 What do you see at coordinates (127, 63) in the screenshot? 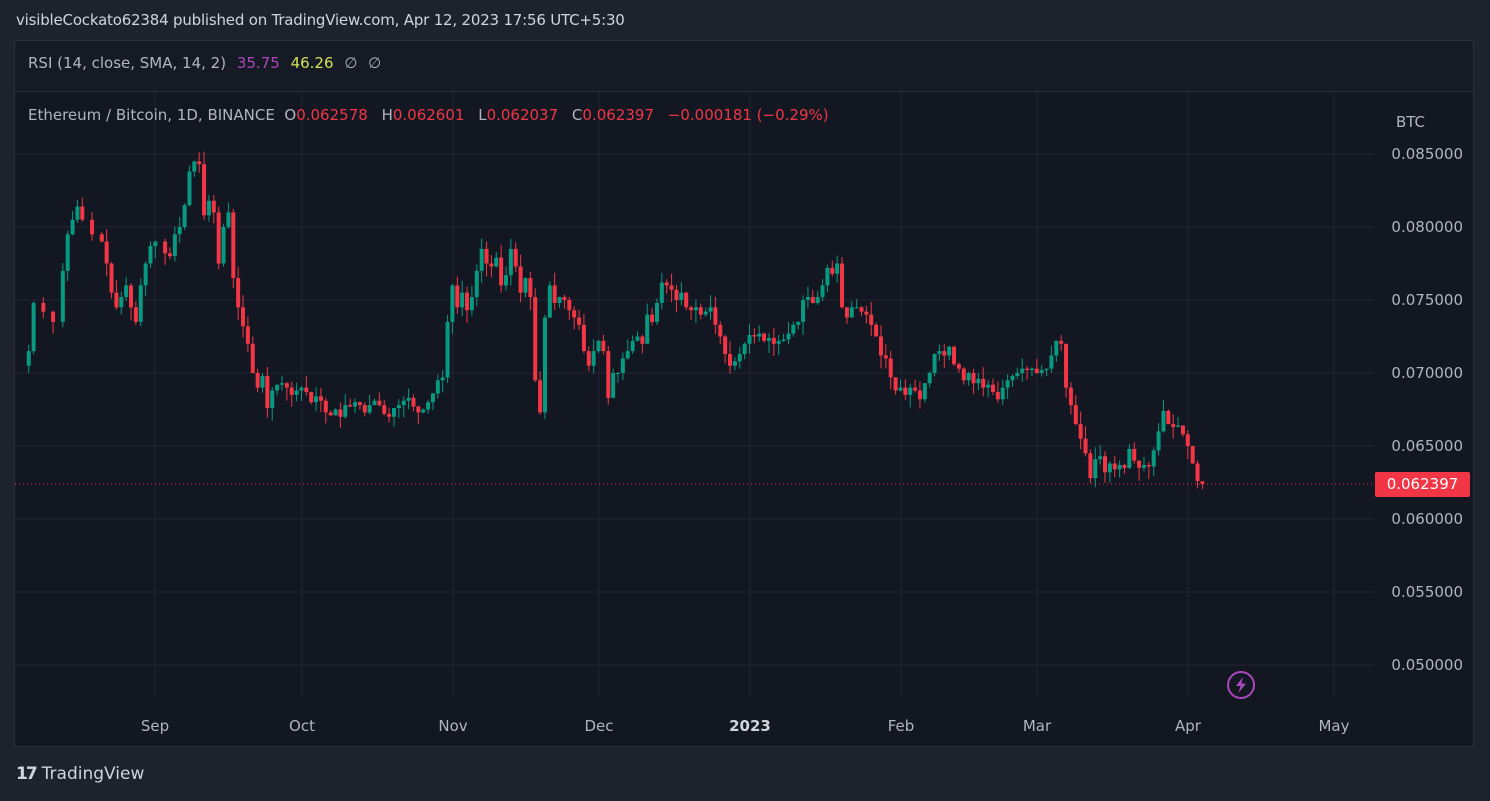
I see `rsi-label: RSI (14, close, SMA, 14, 2)` at bounding box center [127, 63].